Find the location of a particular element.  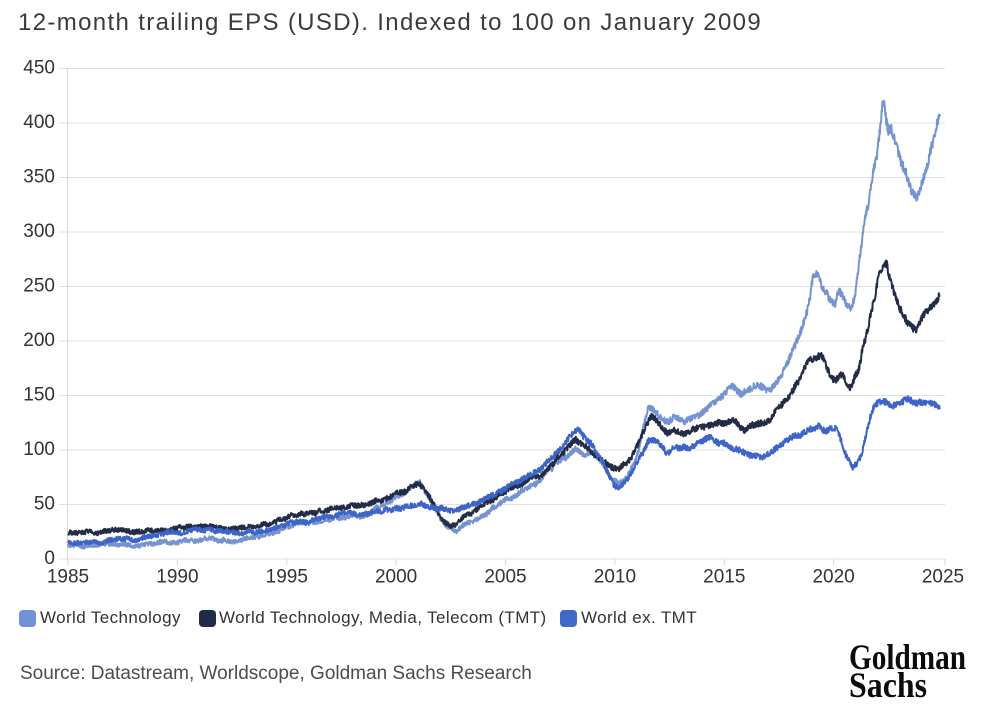

svg-text: 2015 is located at coordinates (724, 577).